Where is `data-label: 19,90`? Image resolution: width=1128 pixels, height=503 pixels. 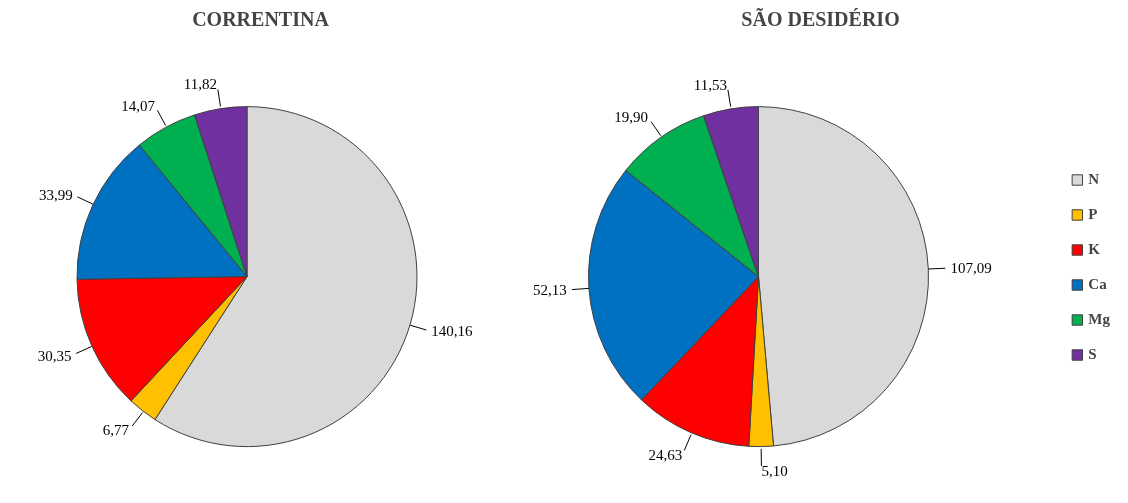
data-label: 19,90 is located at coordinates (631, 117).